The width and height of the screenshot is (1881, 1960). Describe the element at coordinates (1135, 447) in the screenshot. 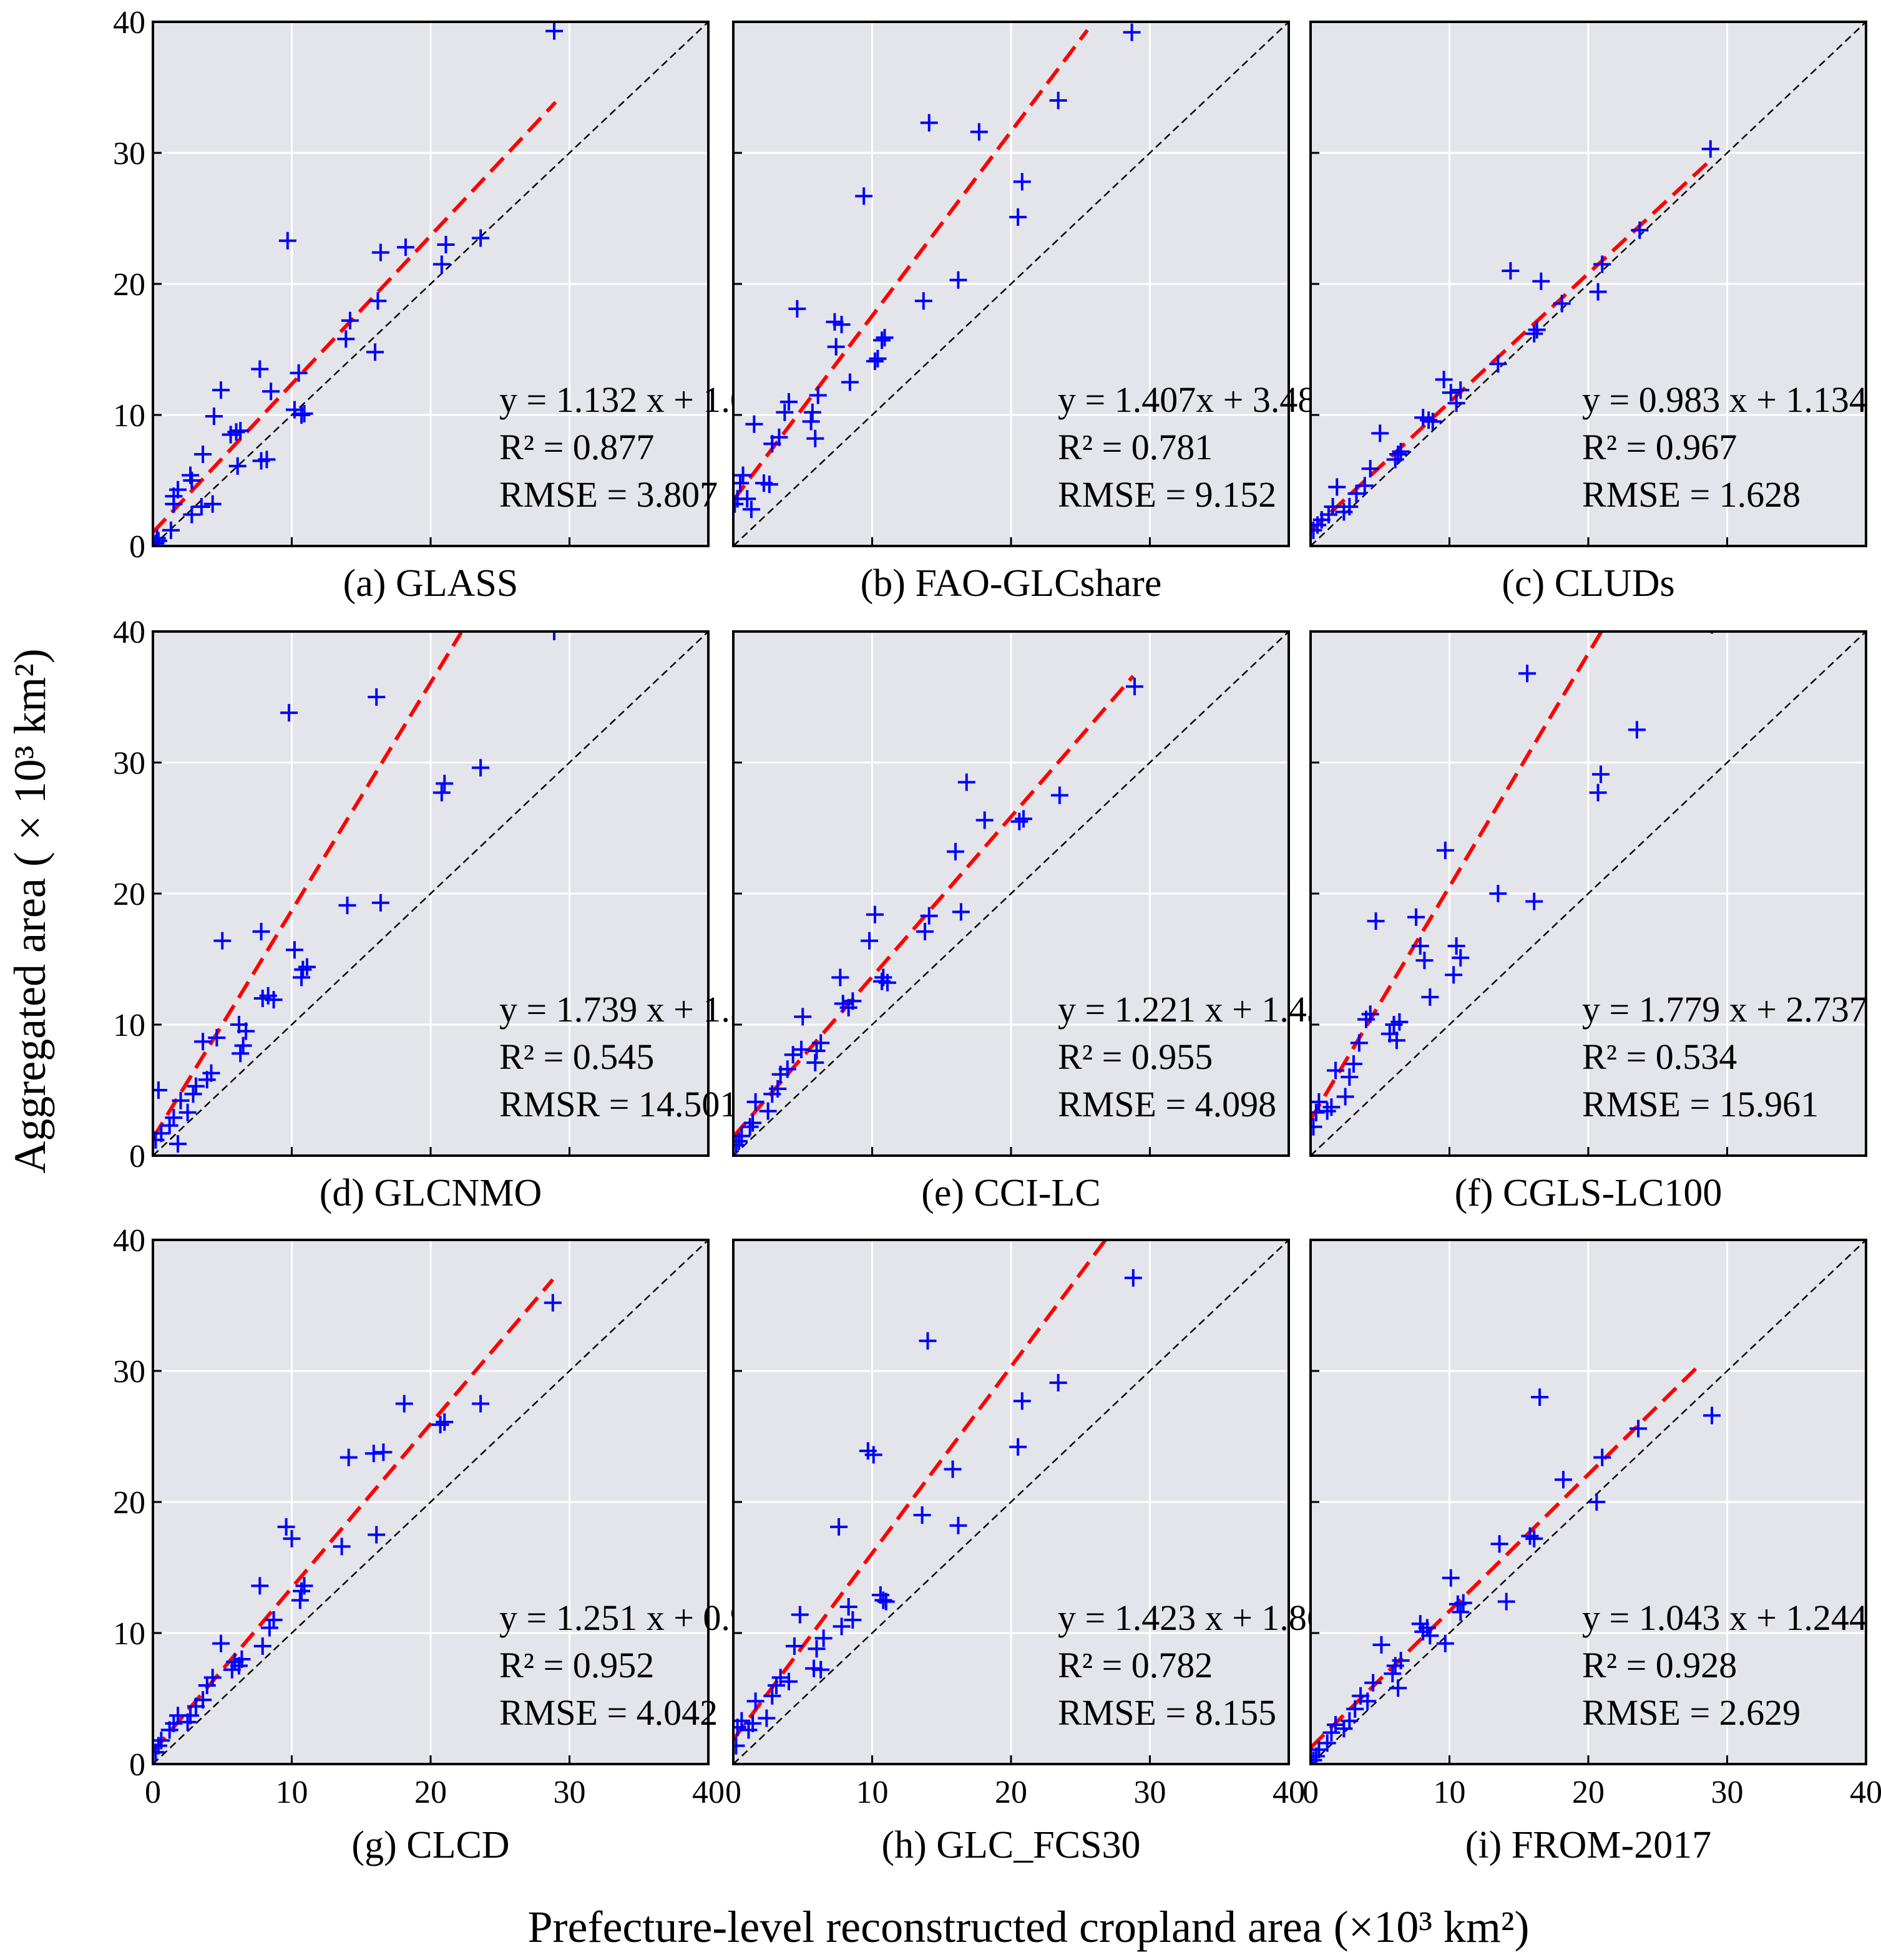

I see `stats-annotation-line: R² = 0.781` at that location.